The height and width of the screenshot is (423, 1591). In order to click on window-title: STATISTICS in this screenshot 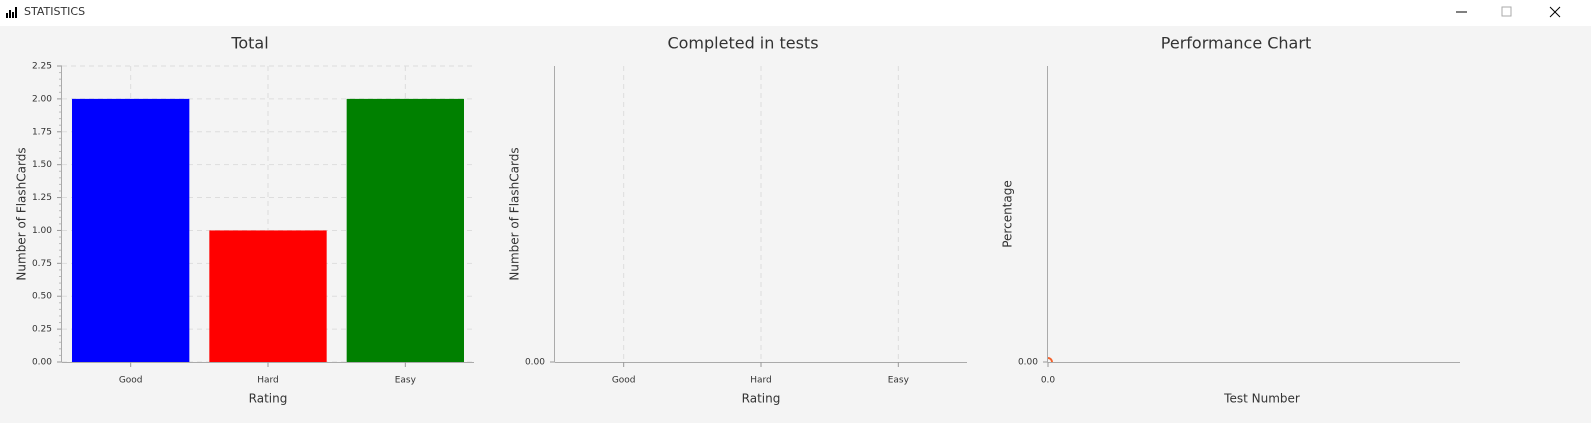, I will do `click(54, 11)`.